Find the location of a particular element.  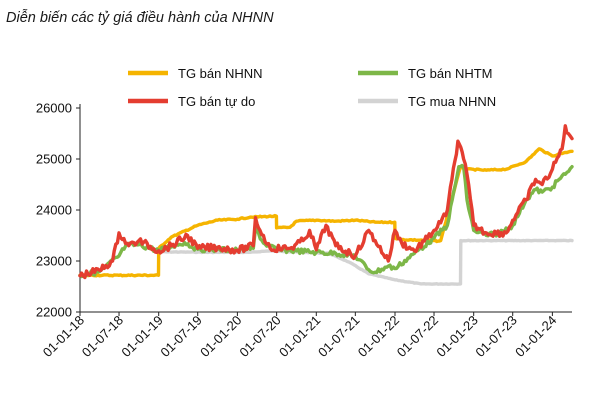

x-tick-label: 01-01-22 is located at coordinates (378, 336).